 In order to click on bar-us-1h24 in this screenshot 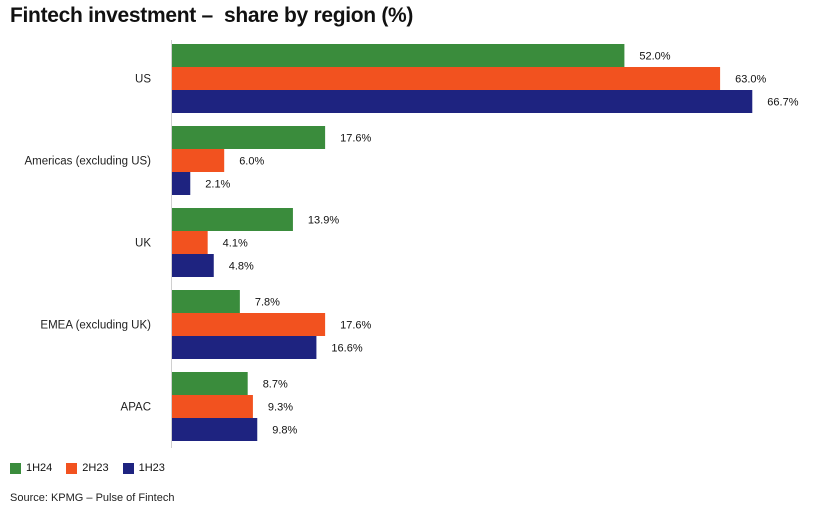, I will do `click(398, 55)`.